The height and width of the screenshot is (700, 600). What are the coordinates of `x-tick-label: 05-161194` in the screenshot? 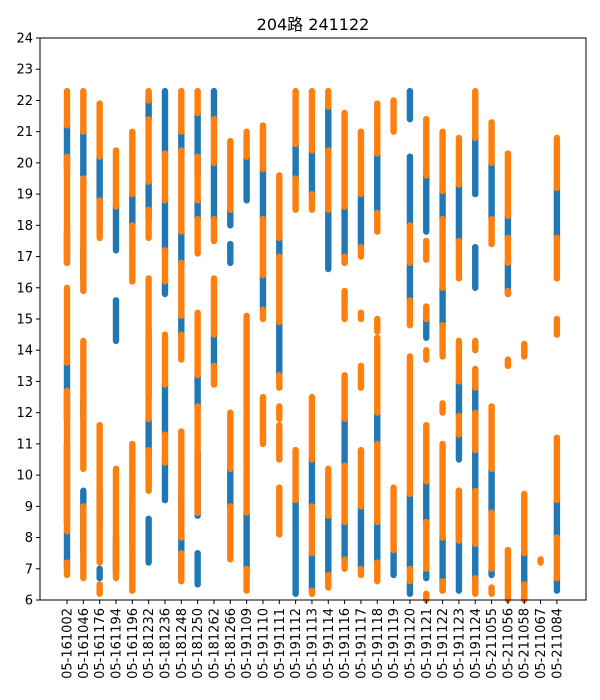 It's located at (116, 643).